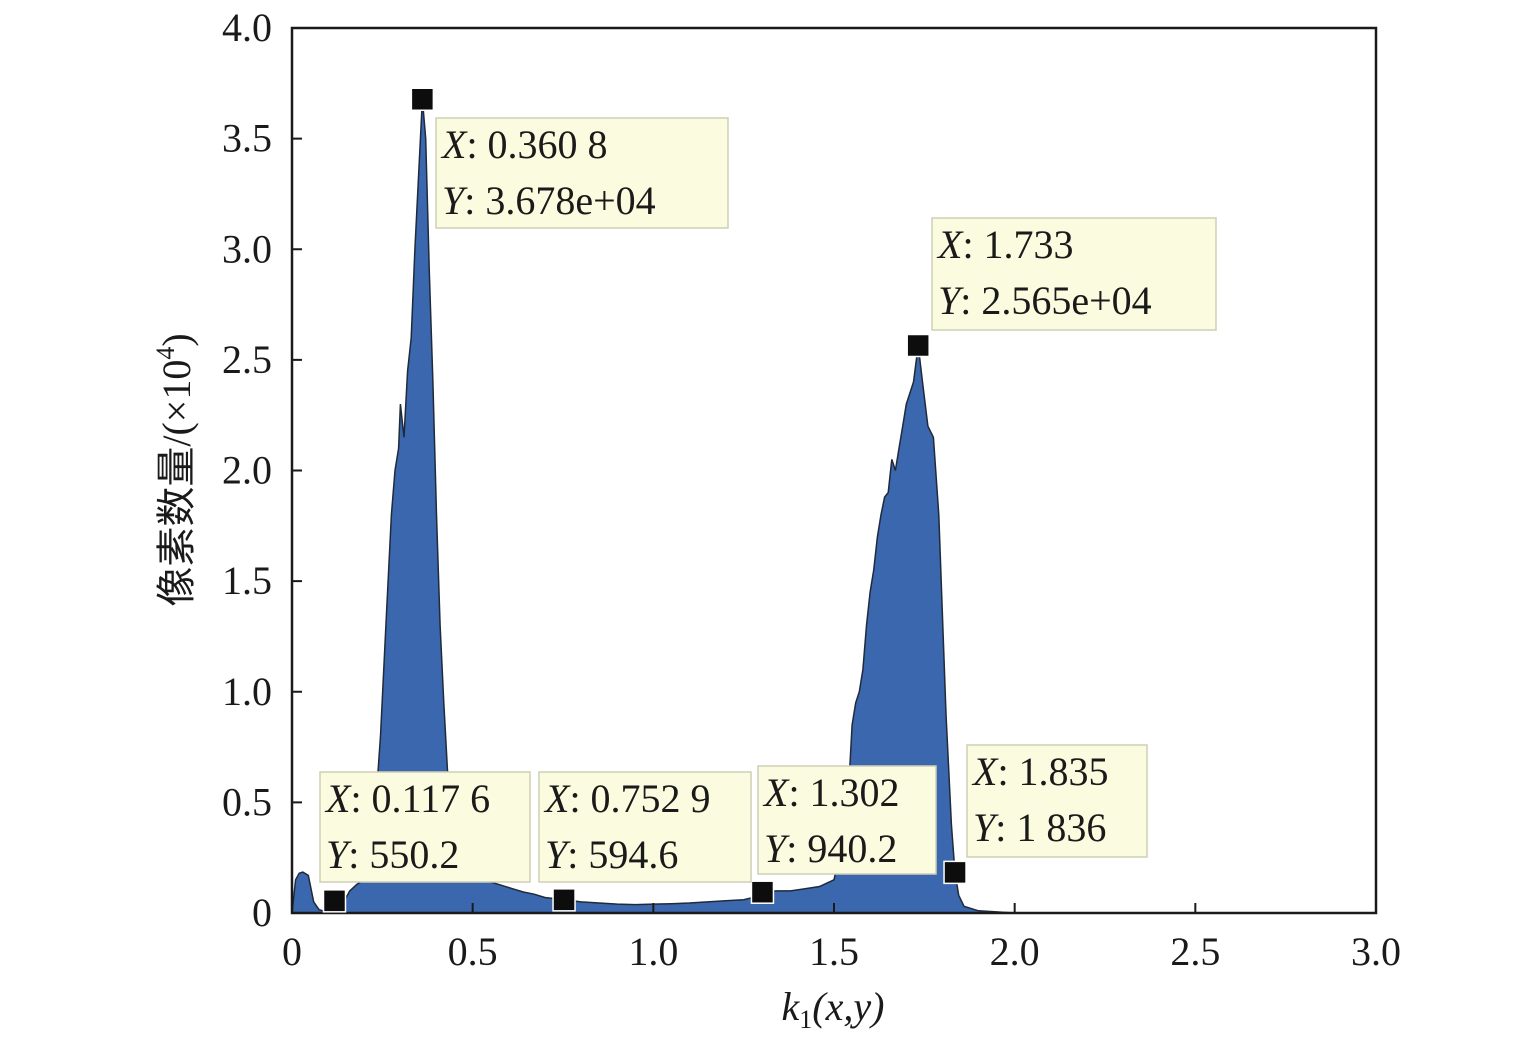  I want to click on data-tip: X: 1.302 Y: 940.2, so click(847, 820).